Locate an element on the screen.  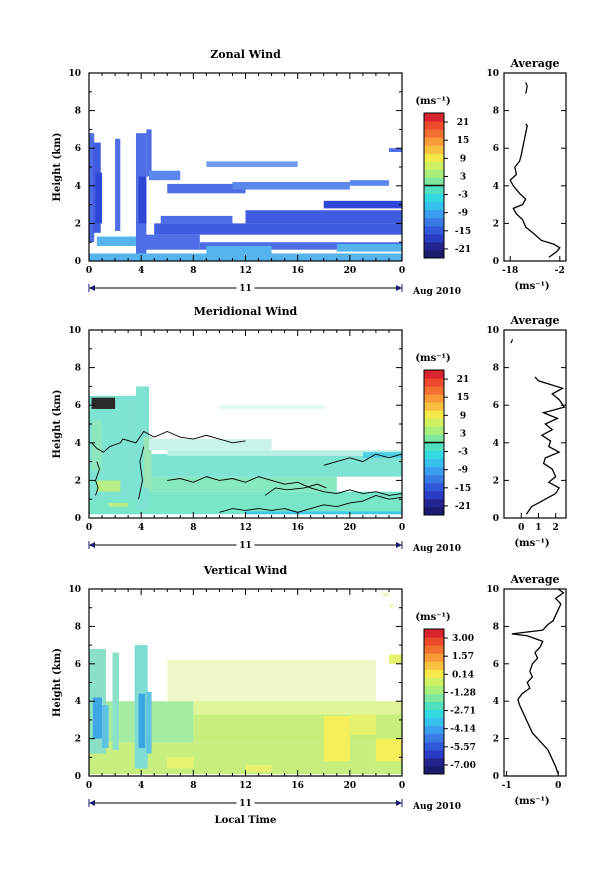
y-tick-label: 0 is located at coordinates (78, 519).